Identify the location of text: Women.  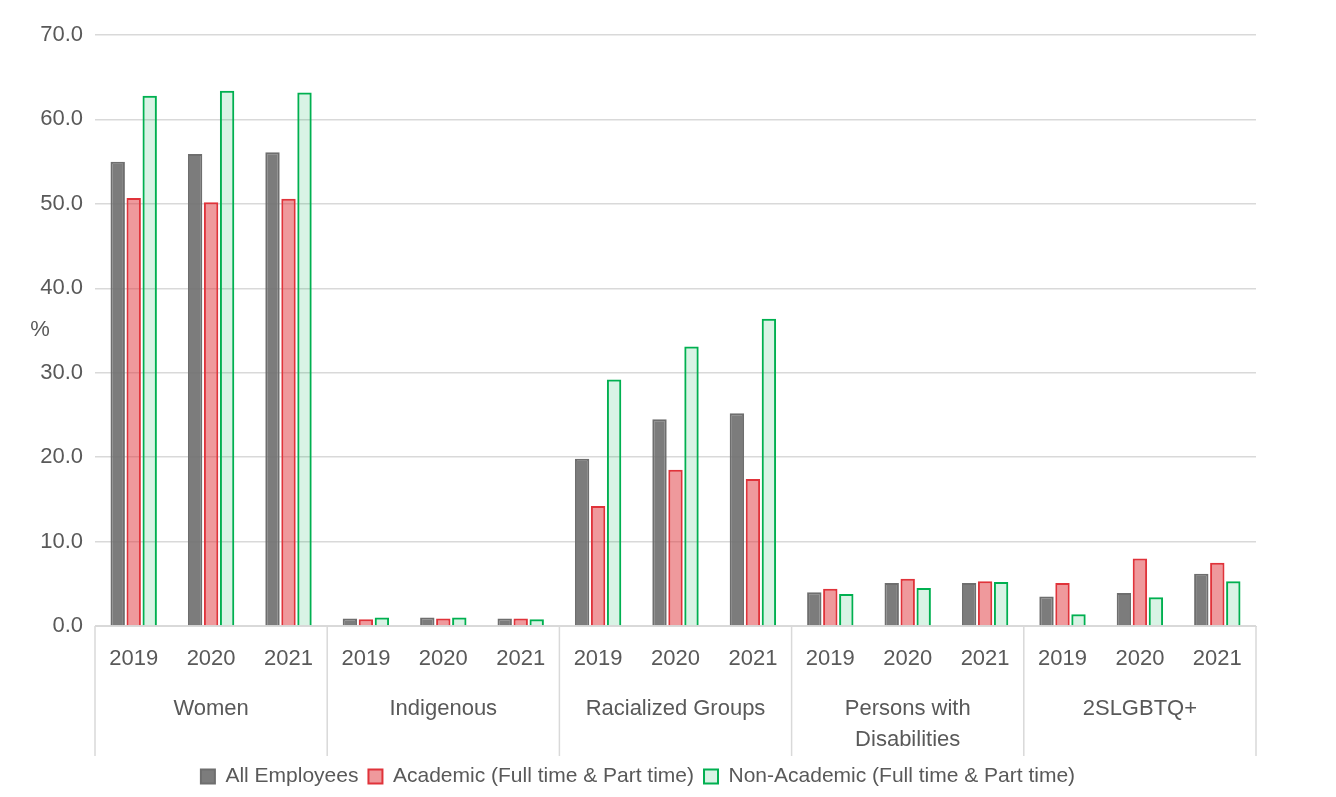
(211, 708).